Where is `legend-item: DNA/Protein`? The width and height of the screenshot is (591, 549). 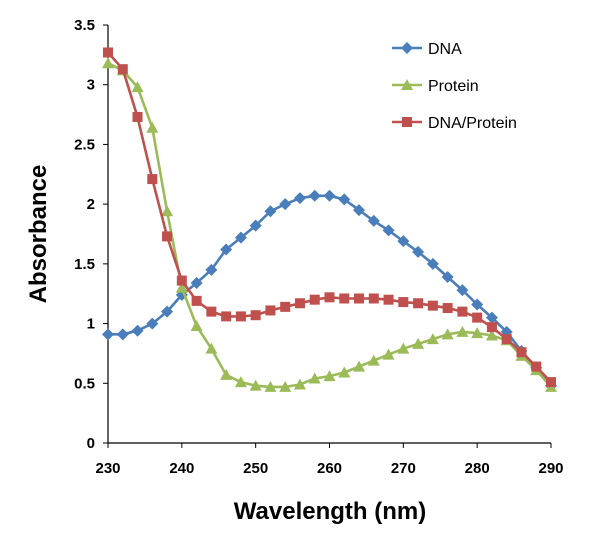
legend-item: DNA/Protein is located at coordinates (454, 123).